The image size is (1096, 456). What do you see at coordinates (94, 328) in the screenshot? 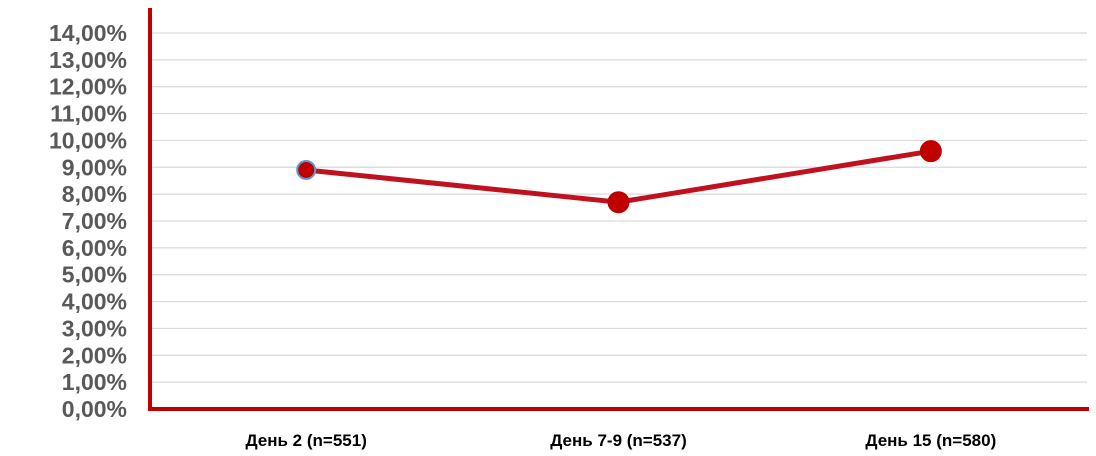
I see `y-tick-label: 3,00%` at bounding box center [94, 328].